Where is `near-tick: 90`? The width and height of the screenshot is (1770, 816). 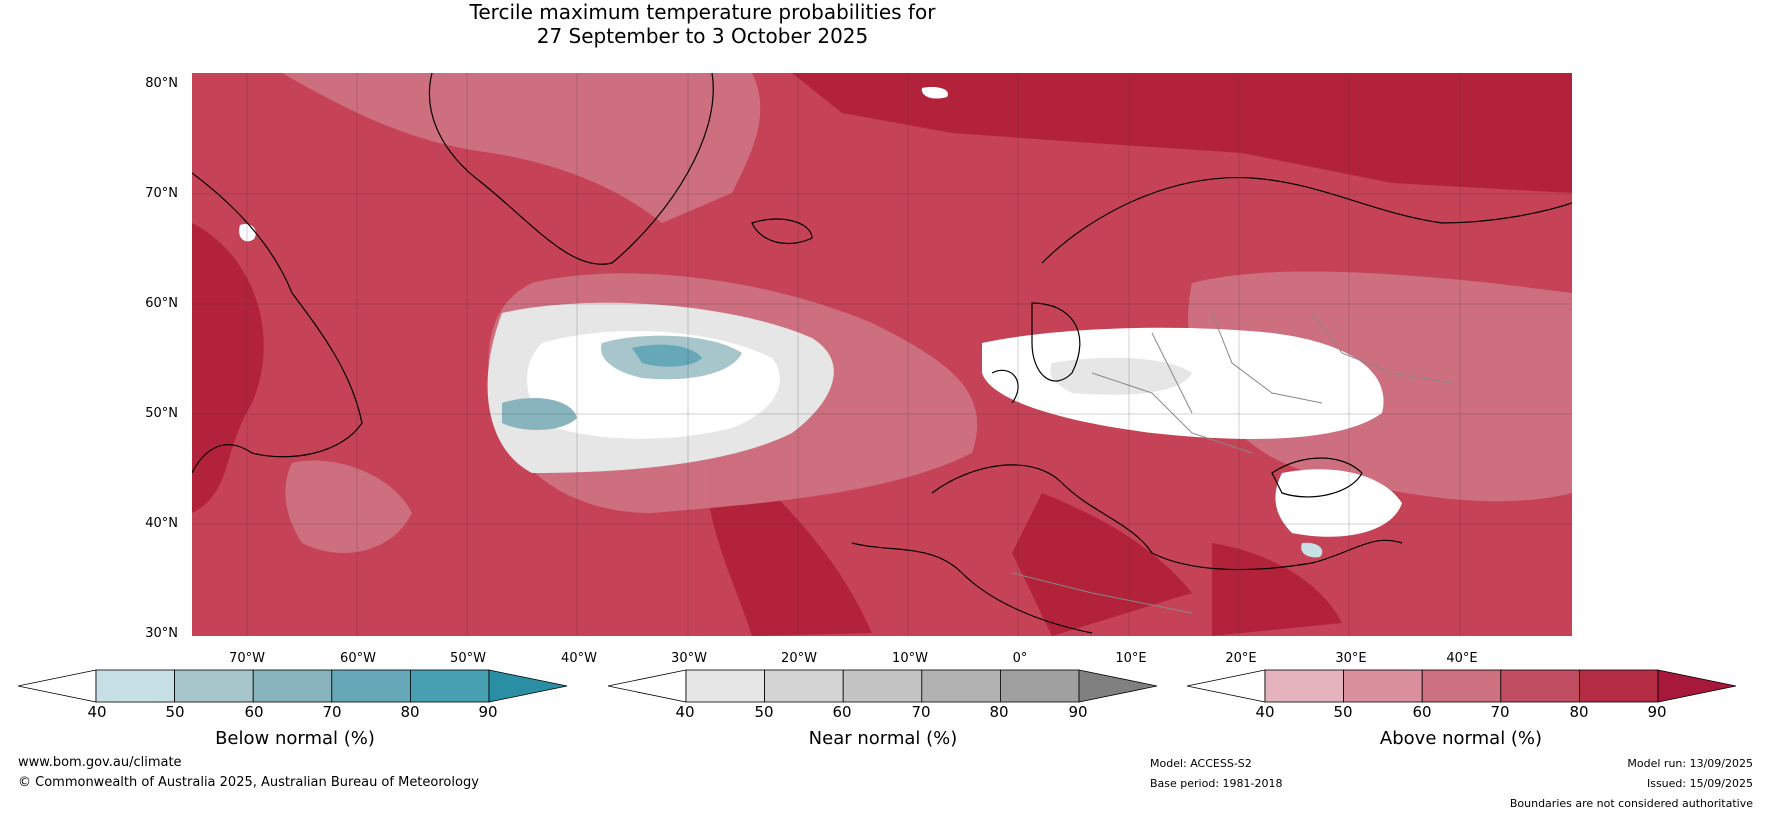
near-tick: 90 is located at coordinates (1078, 712).